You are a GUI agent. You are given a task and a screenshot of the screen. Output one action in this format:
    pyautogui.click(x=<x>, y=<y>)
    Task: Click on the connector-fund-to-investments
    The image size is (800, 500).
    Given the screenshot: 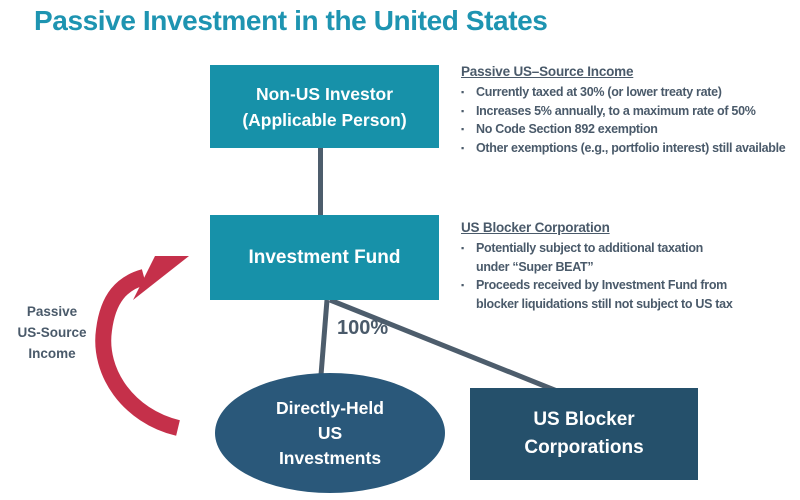 What is the action you would take?
    pyautogui.click(x=324, y=337)
    